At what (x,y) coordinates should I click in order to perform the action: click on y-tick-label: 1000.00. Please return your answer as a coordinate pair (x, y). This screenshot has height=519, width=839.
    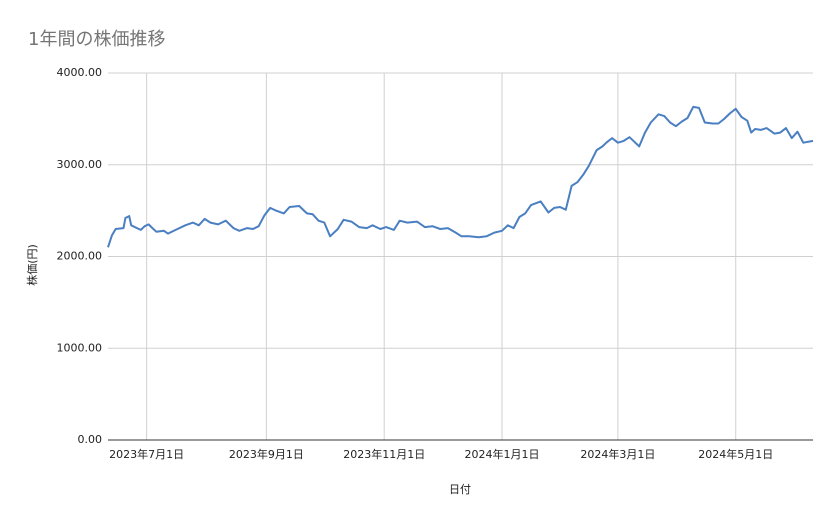
    Looking at the image, I should click on (80, 347).